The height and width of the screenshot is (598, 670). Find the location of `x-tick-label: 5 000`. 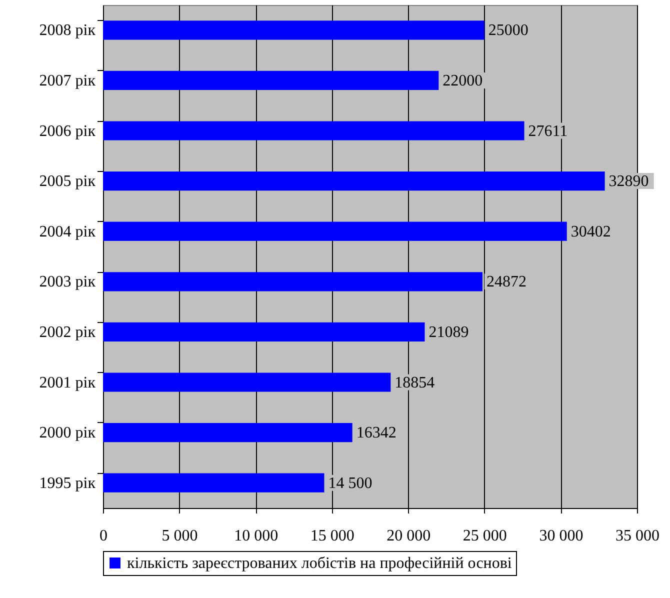

x-tick-label: 5 000 is located at coordinates (180, 536).